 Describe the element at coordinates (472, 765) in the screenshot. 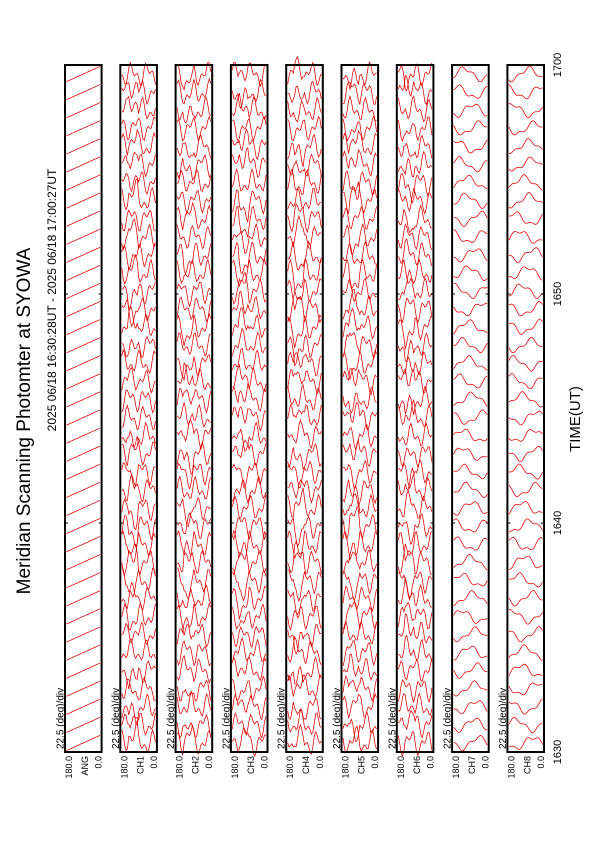

I see `panel-name: CH7` at that location.